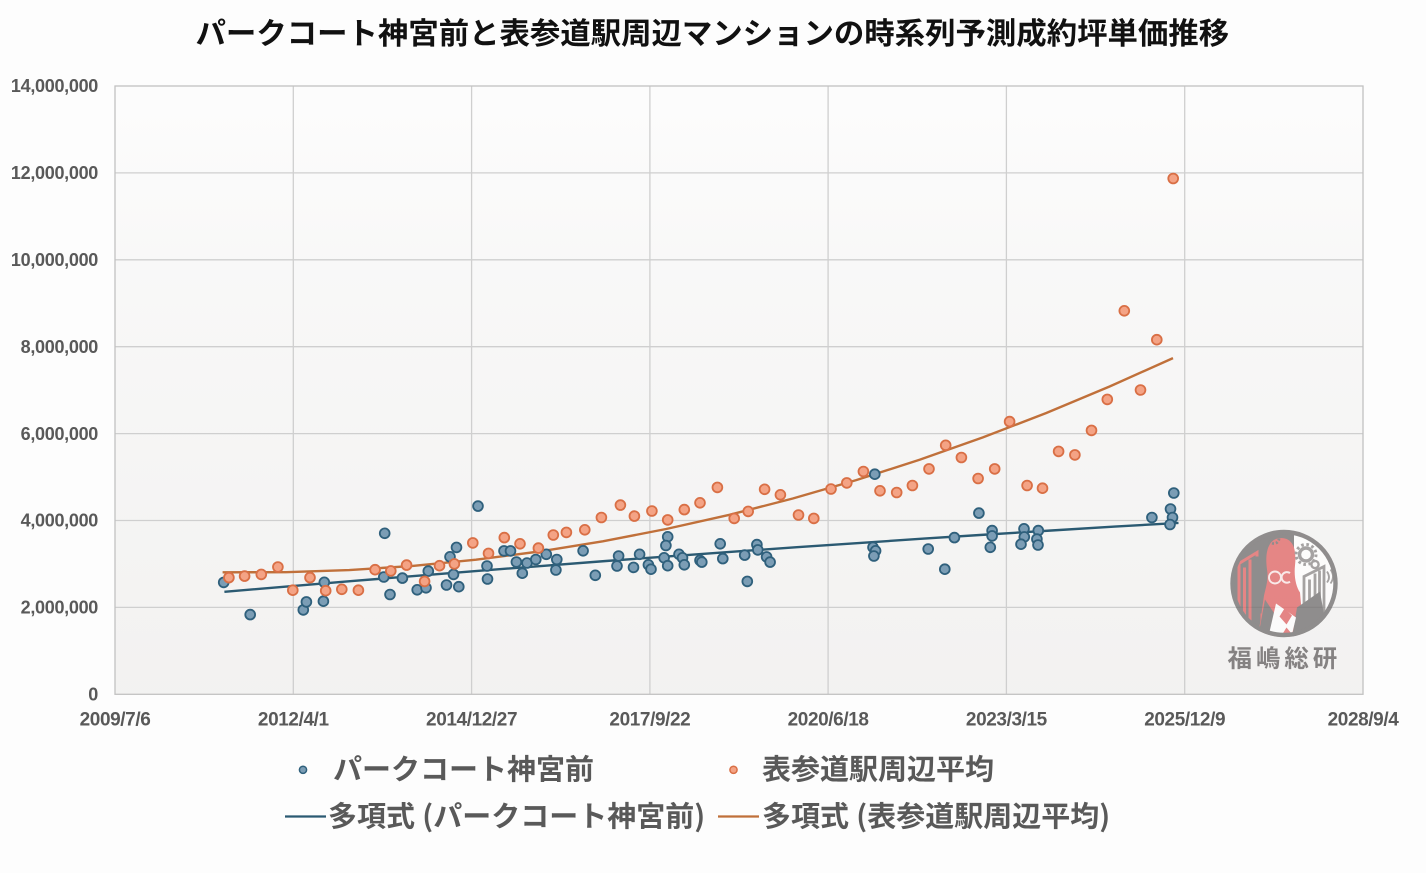  What do you see at coordinates (93, 695) in the screenshot?
I see `svg-text: 0` at bounding box center [93, 695].